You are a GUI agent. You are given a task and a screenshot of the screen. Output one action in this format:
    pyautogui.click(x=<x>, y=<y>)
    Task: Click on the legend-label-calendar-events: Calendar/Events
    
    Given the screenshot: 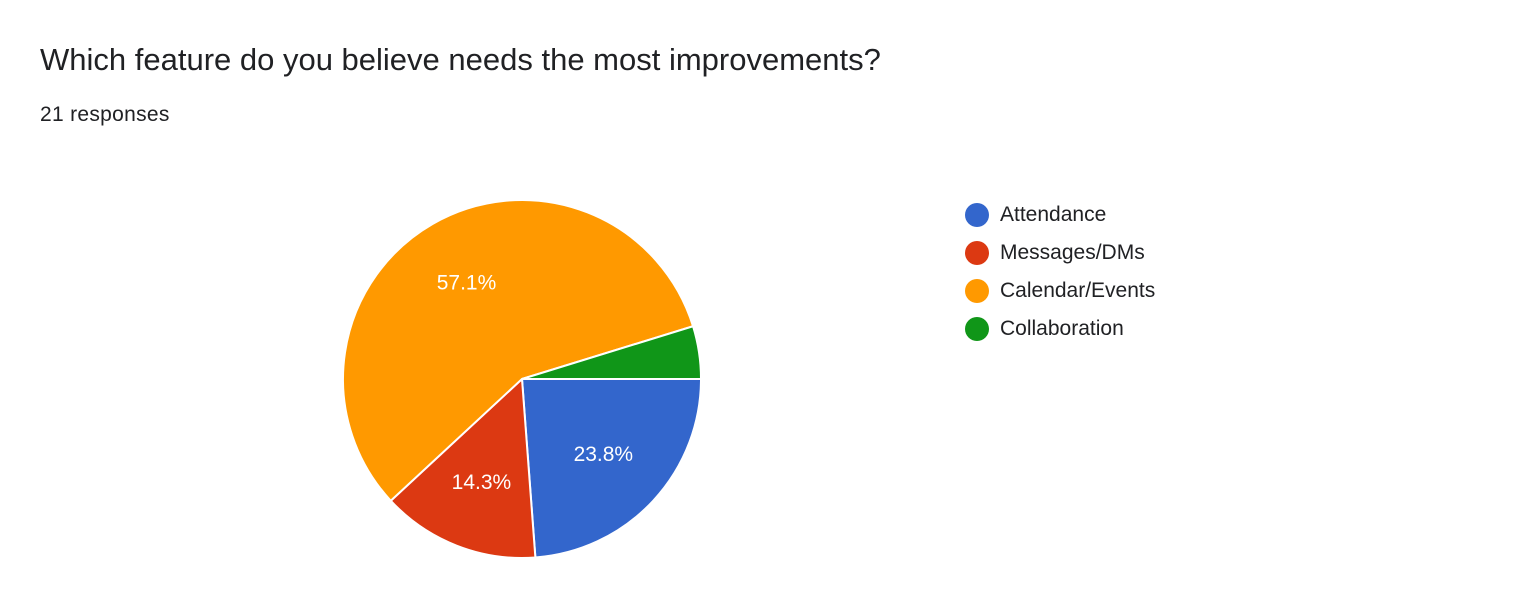 What is the action you would take?
    pyautogui.click(x=1078, y=290)
    